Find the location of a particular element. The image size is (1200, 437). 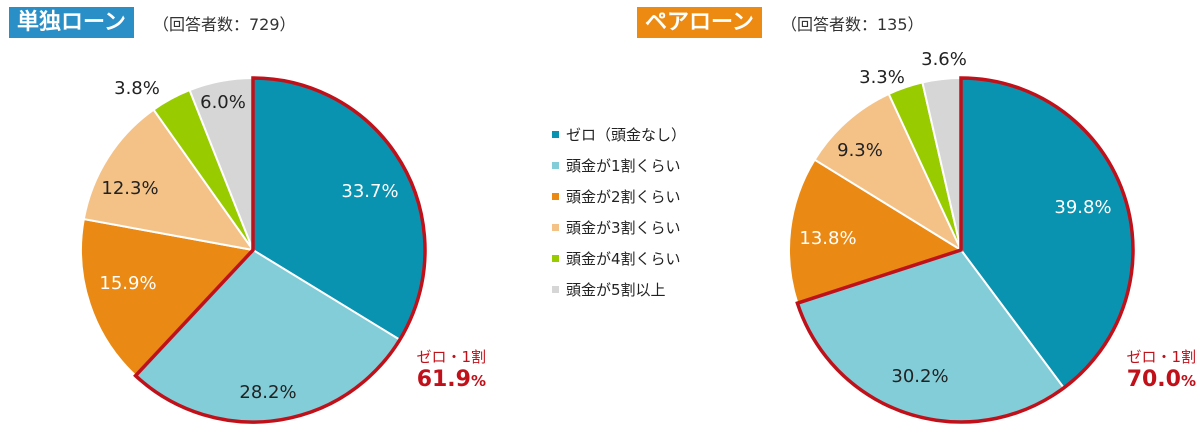

legend-item-30pct: 頭金が3割くらい is located at coordinates (619, 227).